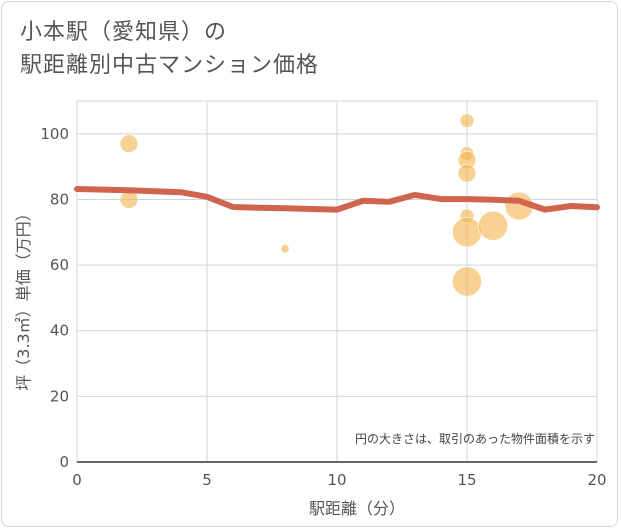  What do you see at coordinates (169, 49) in the screenshot?
I see `chart-title: 小本駅（愛知県）の 駅距離別中古マンション価格` at bounding box center [169, 49].